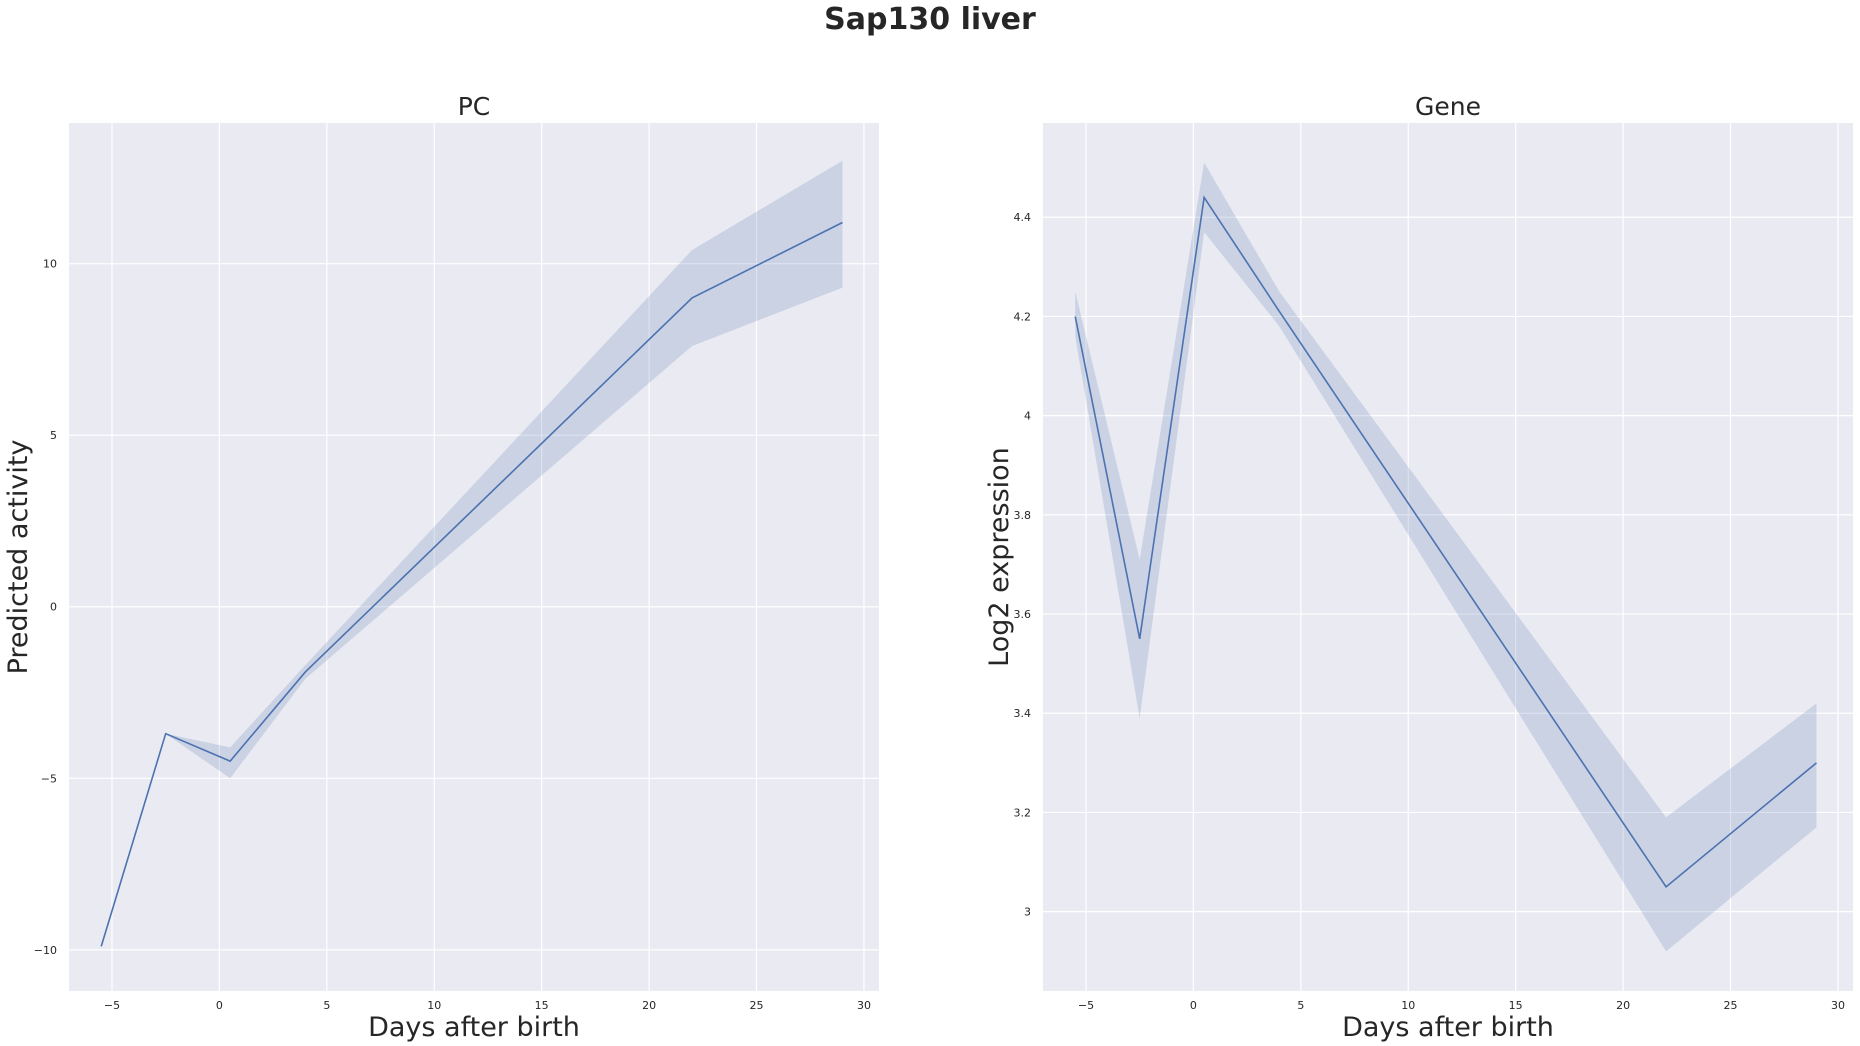 Image resolution: width=1860 pixels, height=1046 pixels. Describe the element at coordinates (1448, 106) in the screenshot. I see `panel-title: Gene` at that location.